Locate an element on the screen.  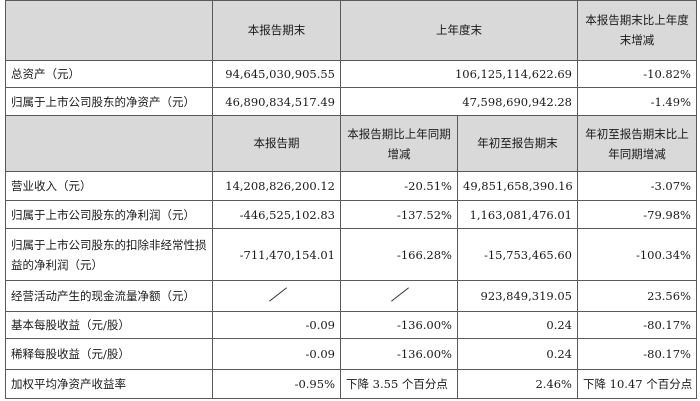
row-label-net-profit: 归属于上市公司股东的净利润（元） is located at coordinates (109, 214).